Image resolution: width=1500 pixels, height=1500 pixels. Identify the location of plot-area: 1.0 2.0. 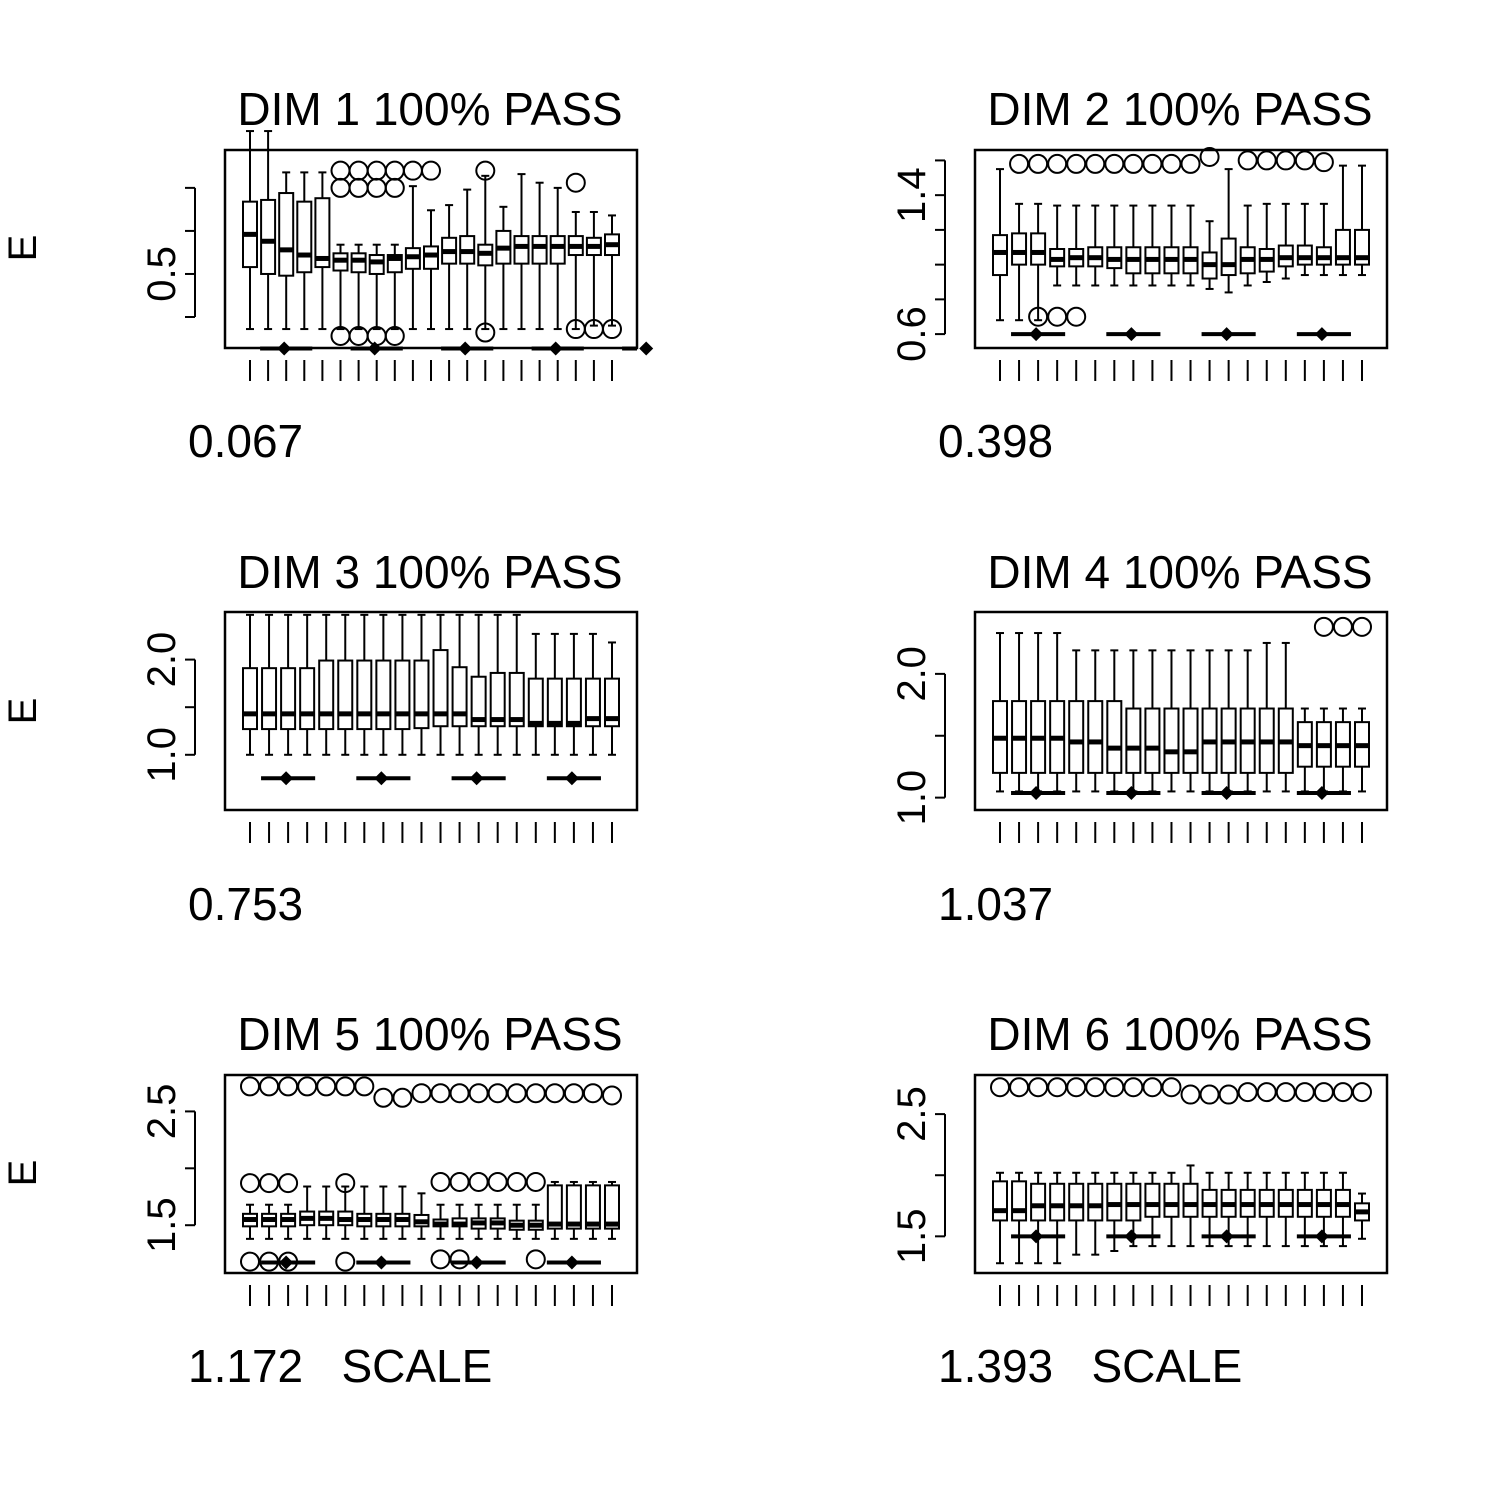
(1139, 726).